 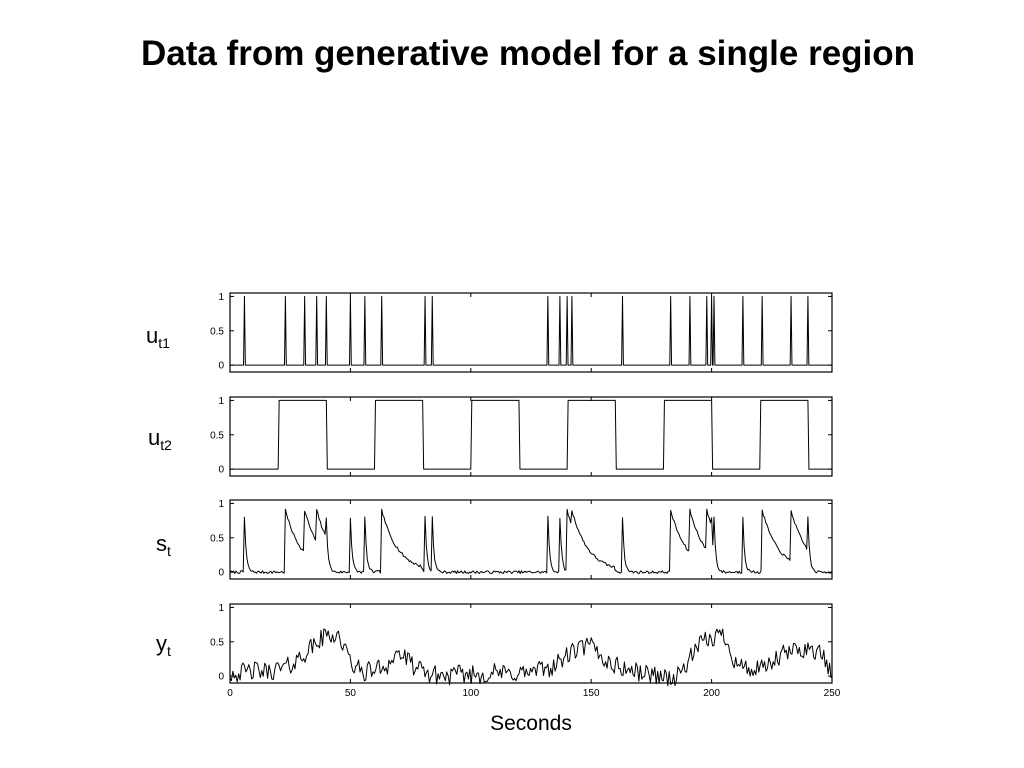 I want to click on x-axis-label: Seconds, so click(x=531, y=723).